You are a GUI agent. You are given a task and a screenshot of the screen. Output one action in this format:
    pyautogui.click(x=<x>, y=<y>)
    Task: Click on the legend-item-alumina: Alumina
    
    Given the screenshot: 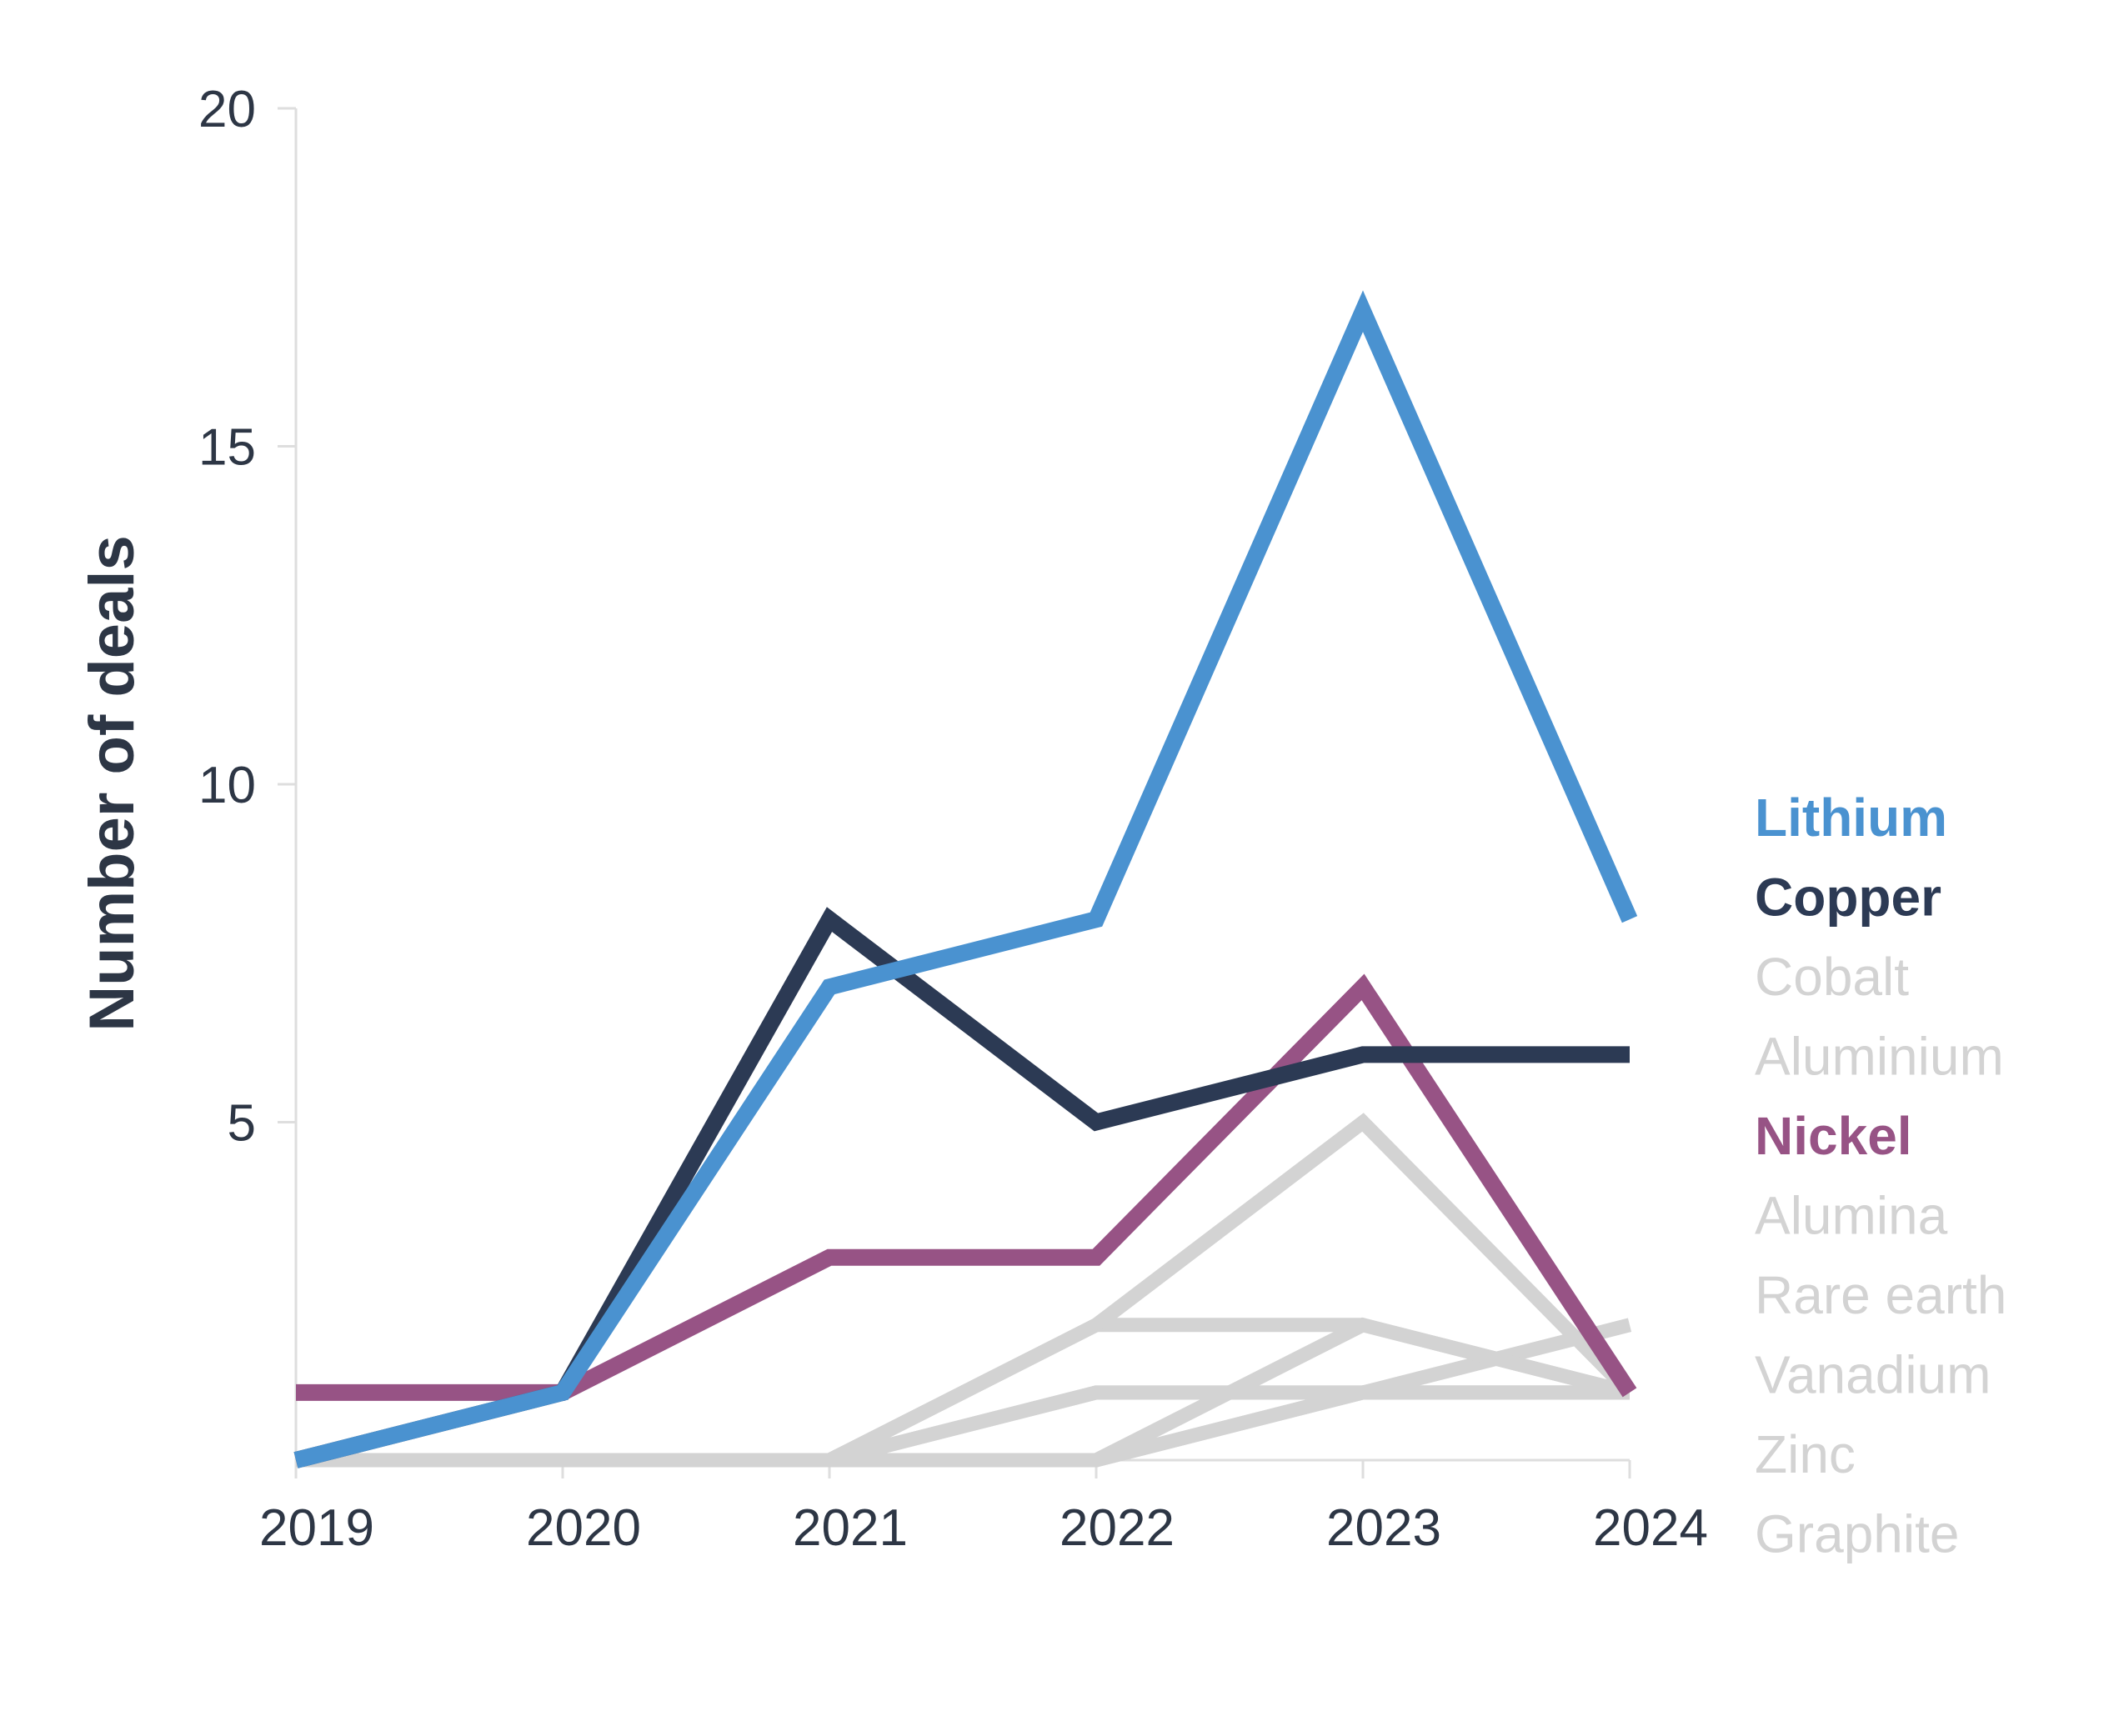 What is the action you would take?
    pyautogui.click(x=1851, y=1216)
    